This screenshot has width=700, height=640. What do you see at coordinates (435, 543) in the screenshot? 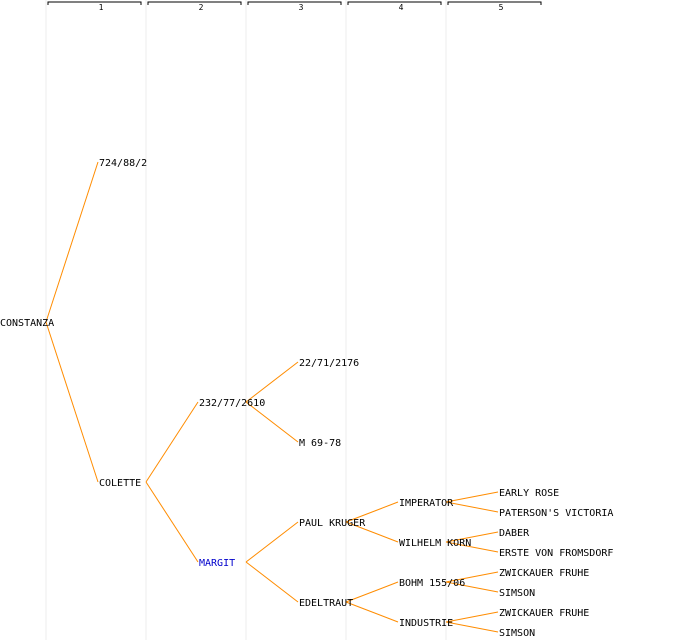
I see `pedigree-node-label: WILHELM KORN` at bounding box center [435, 543].